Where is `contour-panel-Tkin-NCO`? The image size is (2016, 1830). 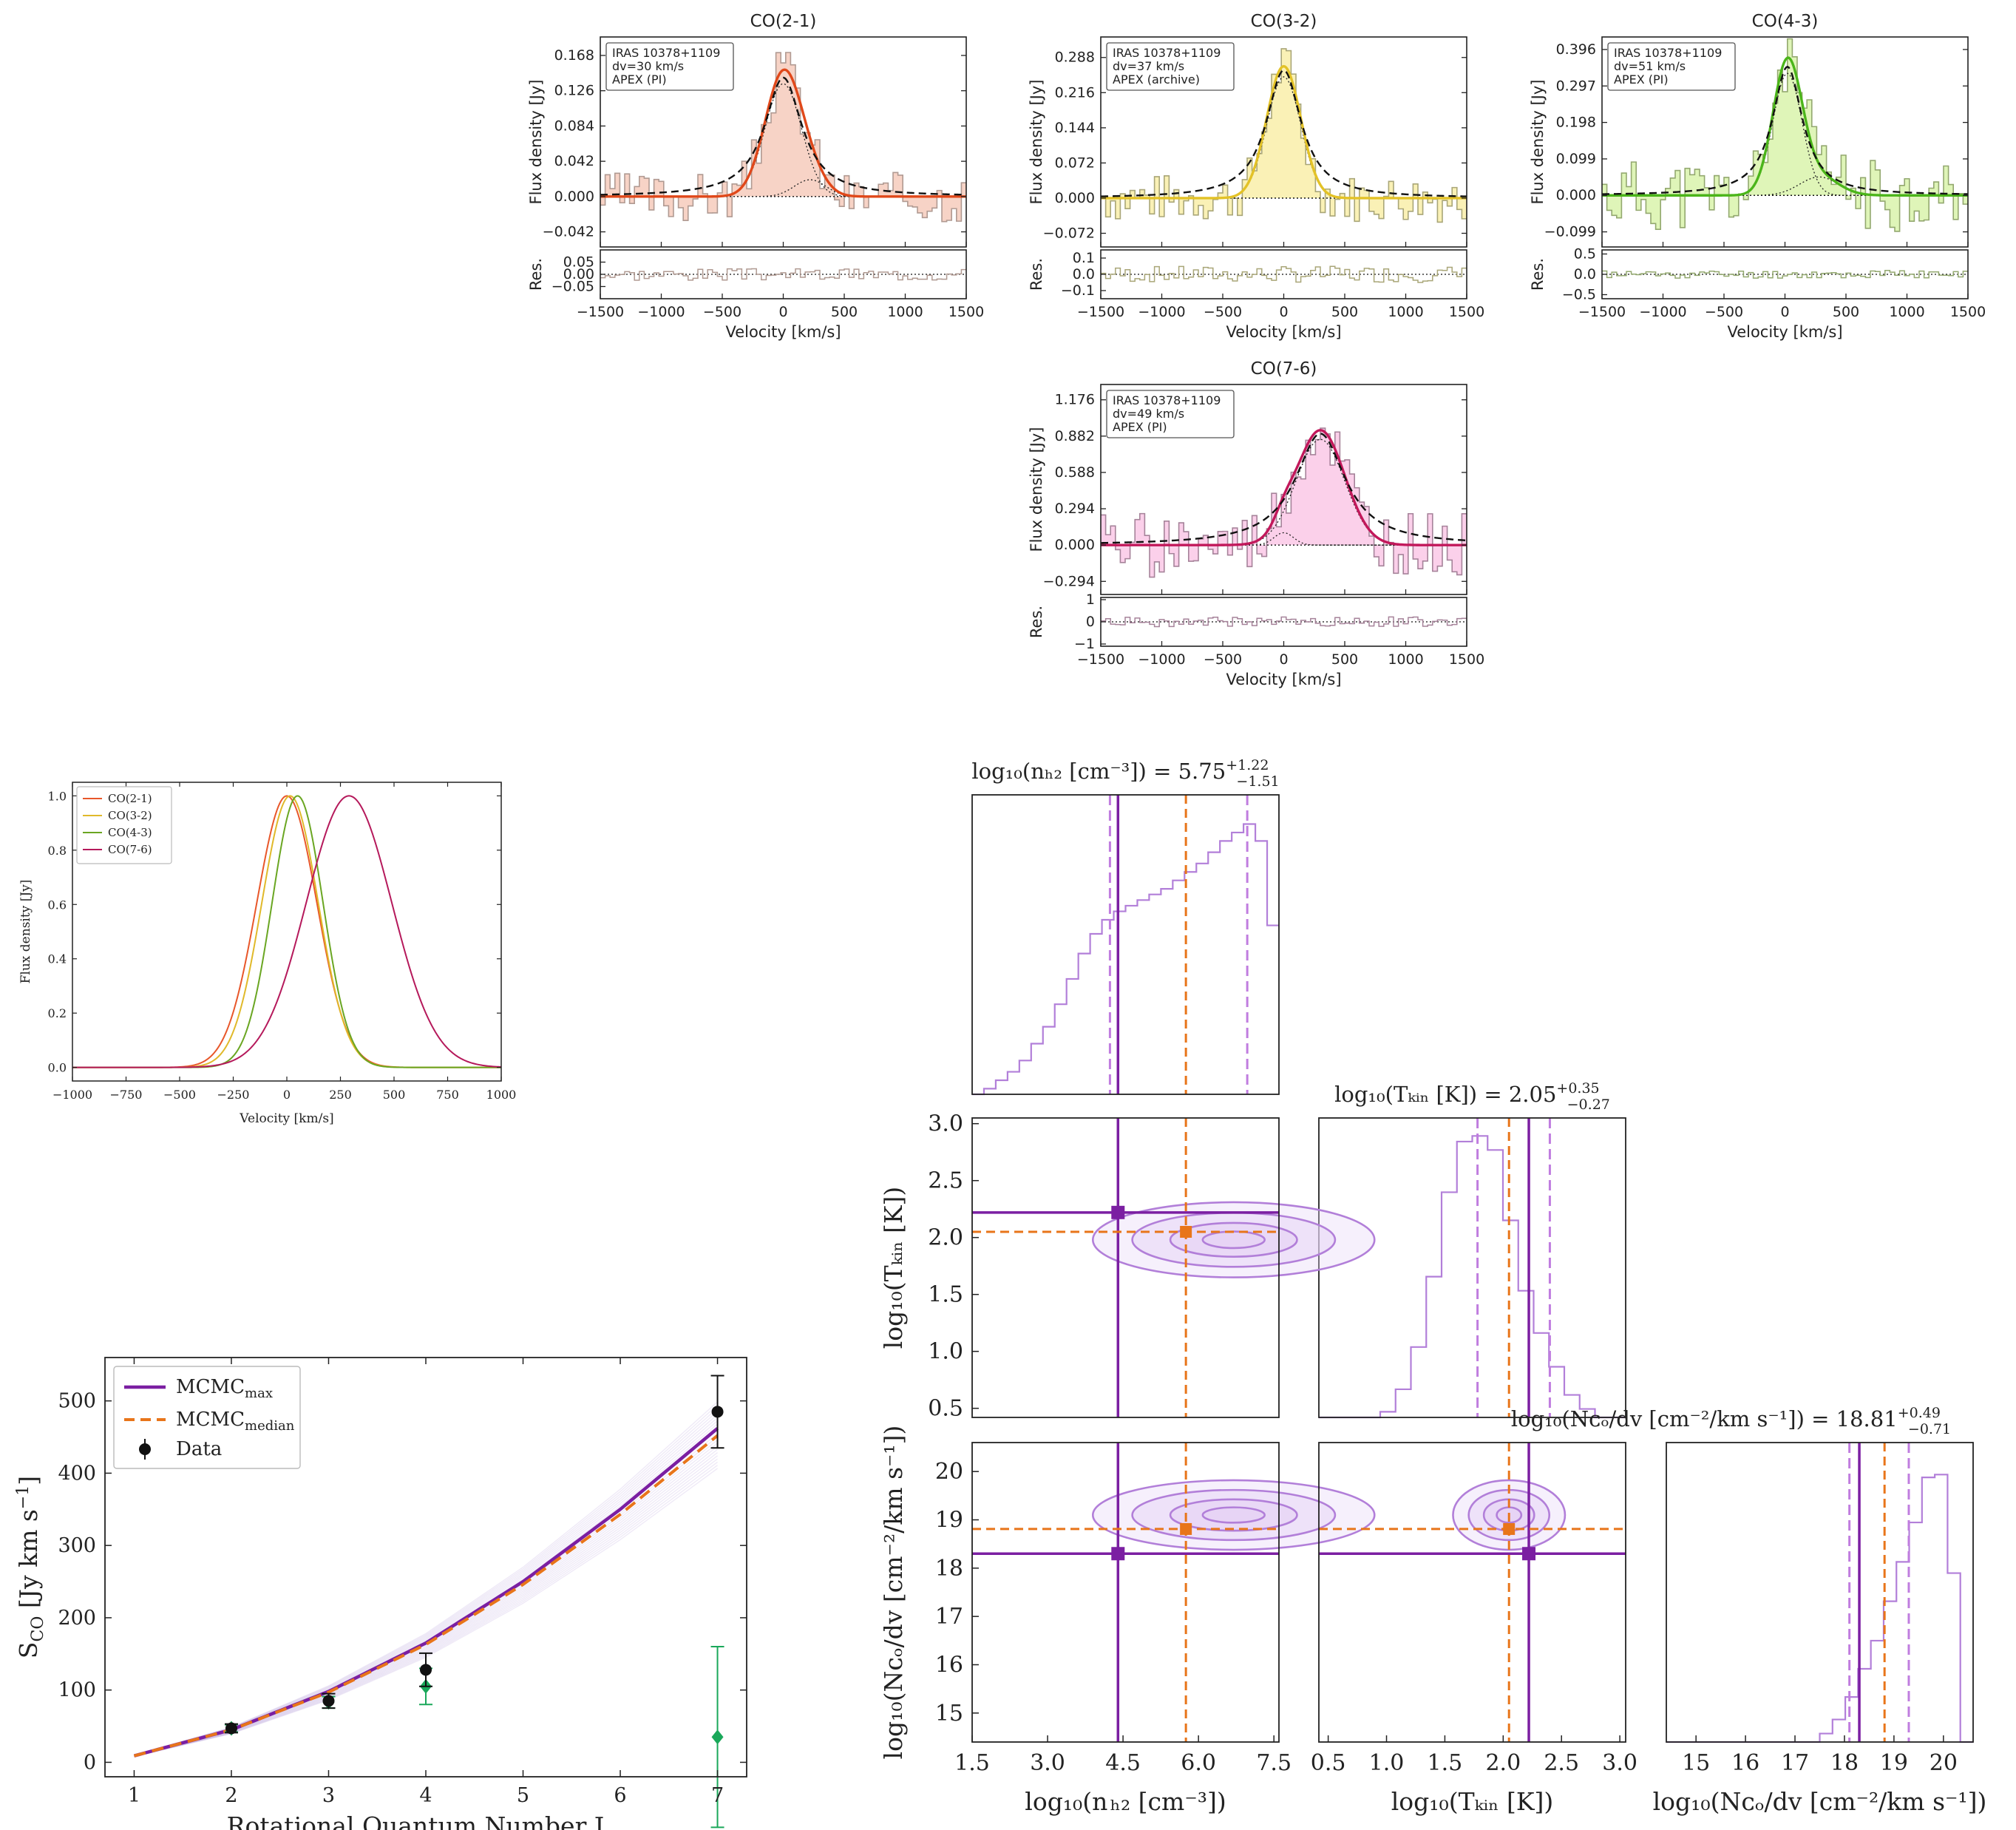
contour-panel-Tkin-NCO is located at coordinates (1472, 1592).